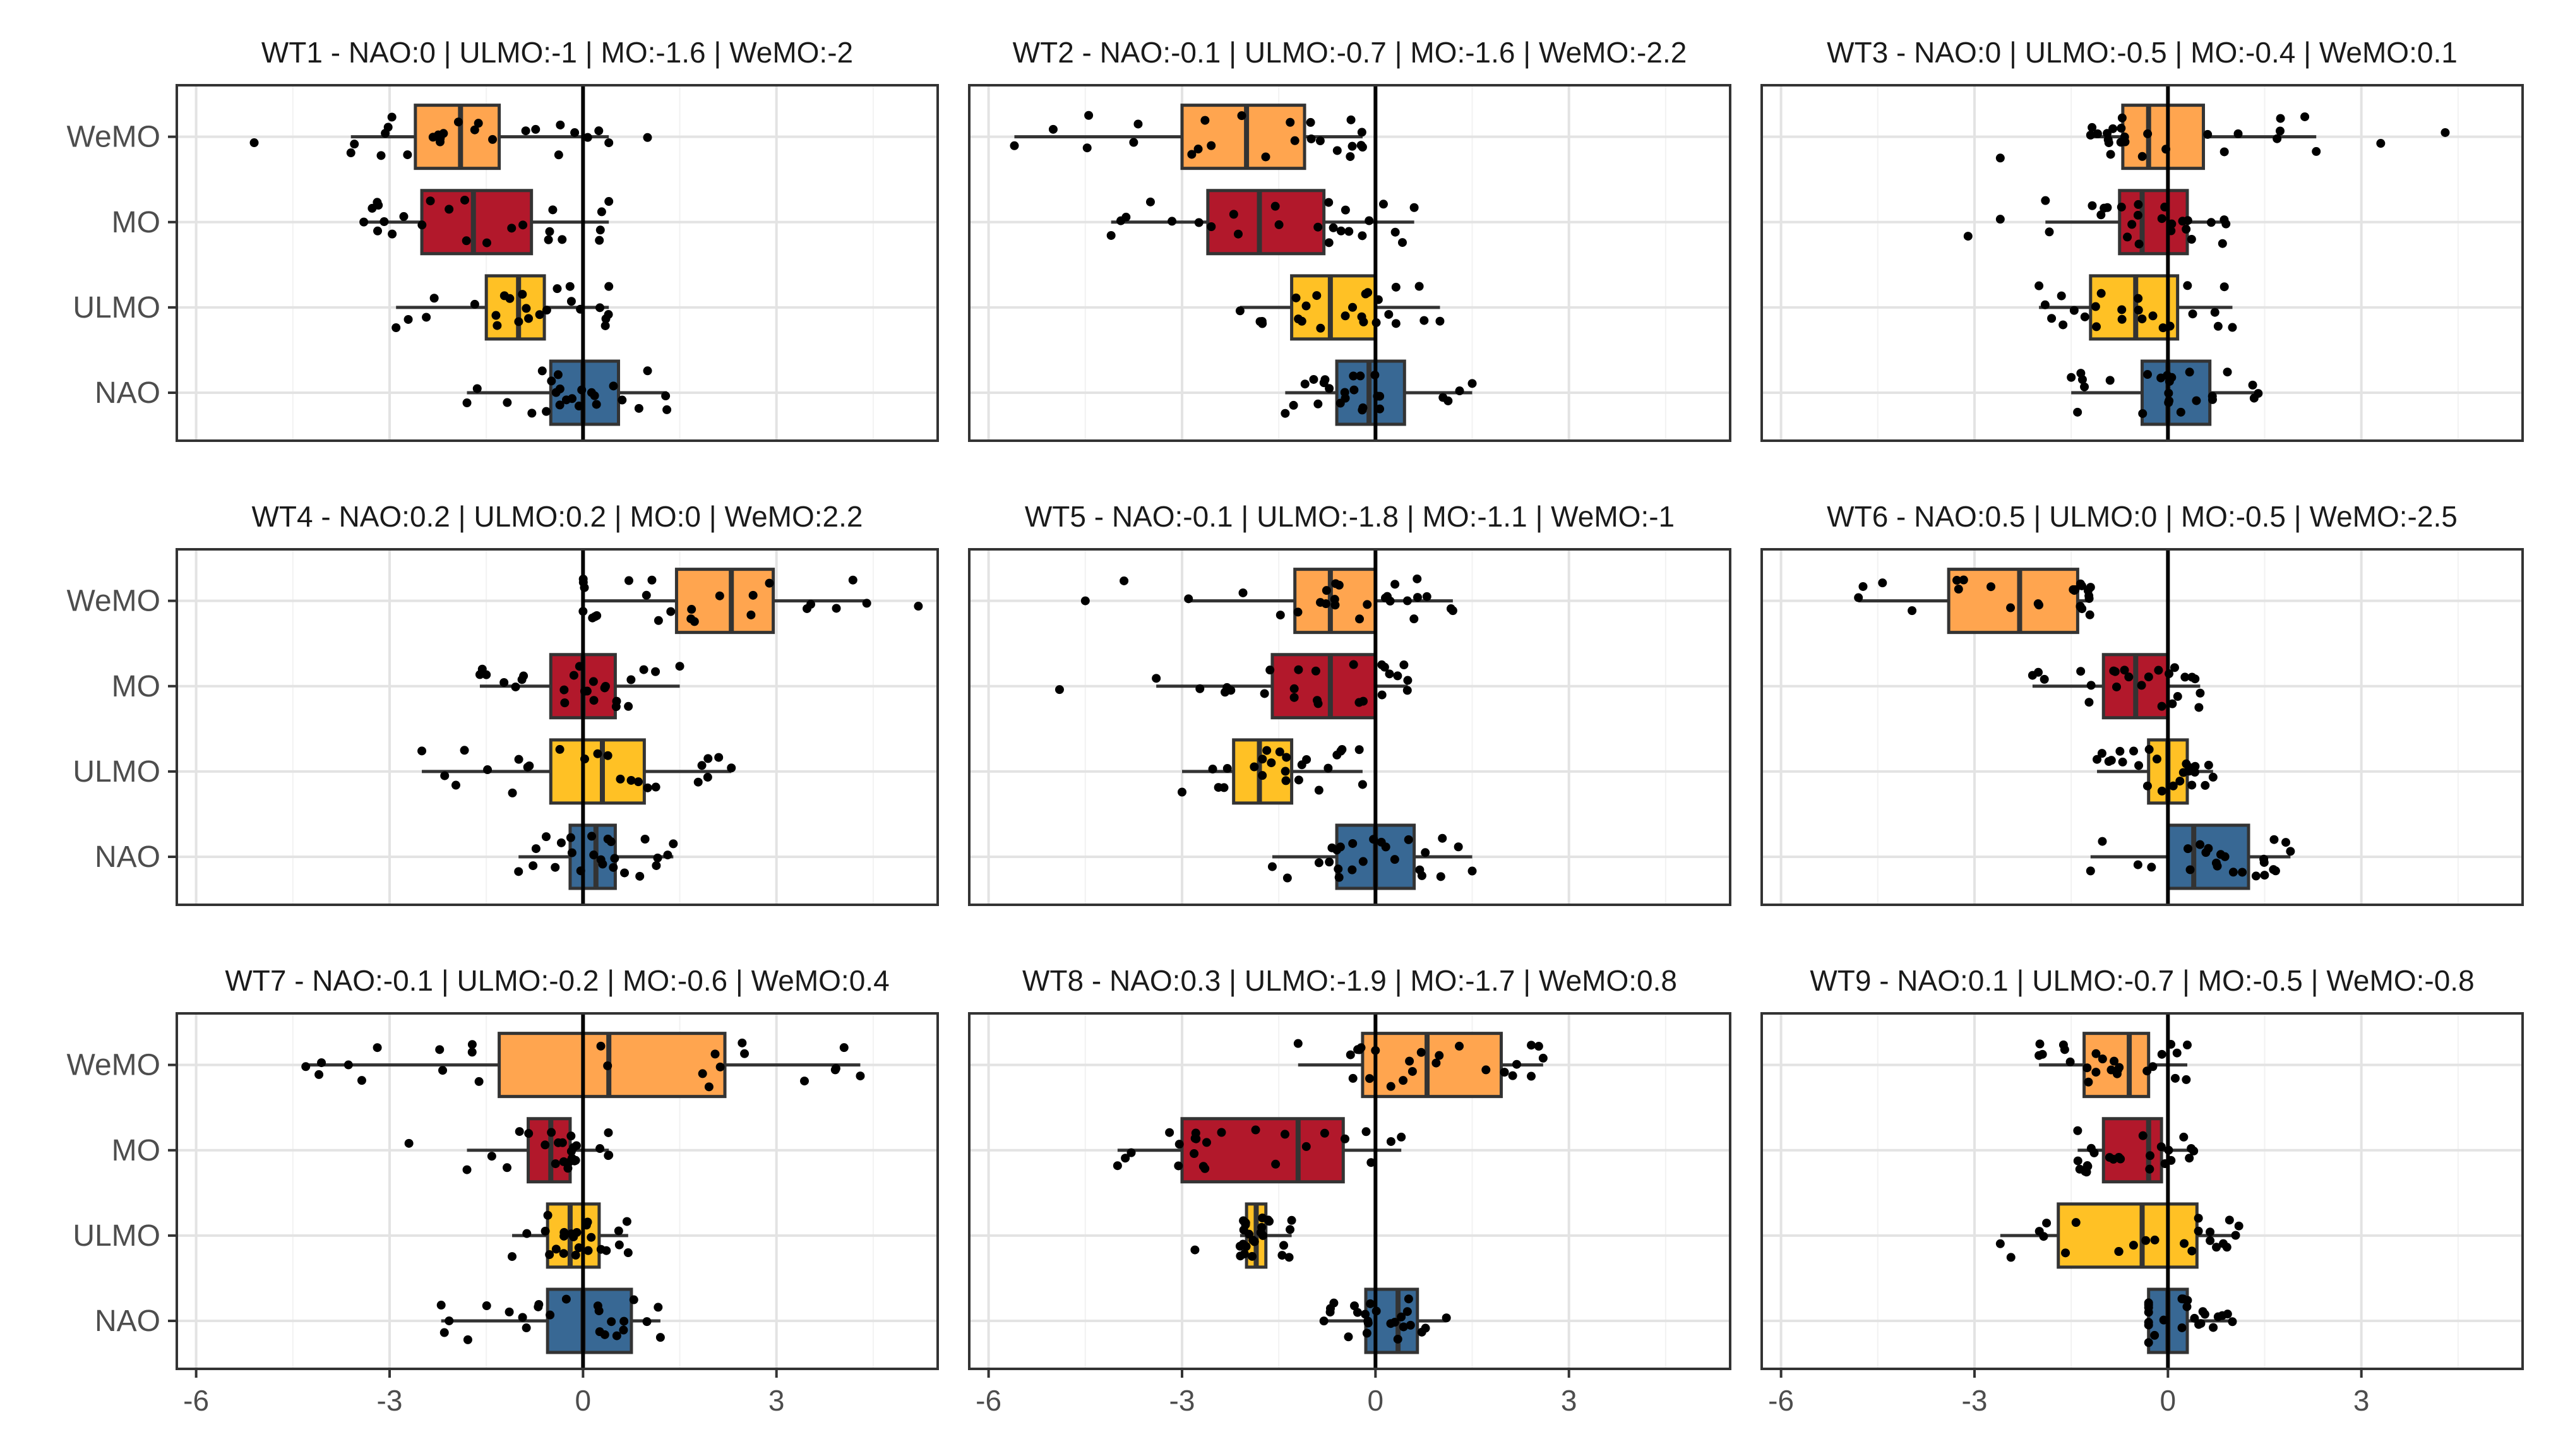 Image resolution: width=2551 pixels, height=1456 pixels. I want to click on box-rect, so click(1432, 1065).